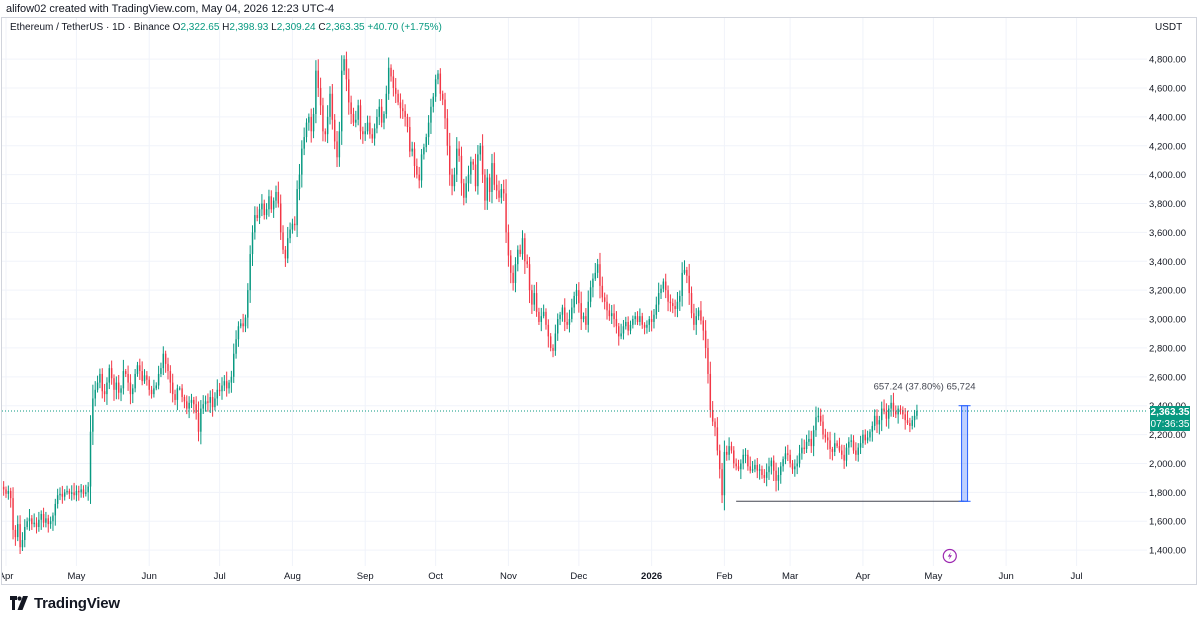 This screenshot has width=1200, height=622. What do you see at coordinates (933, 576) in the screenshot?
I see `time-tick-label: May` at bounding box center [933, 576].